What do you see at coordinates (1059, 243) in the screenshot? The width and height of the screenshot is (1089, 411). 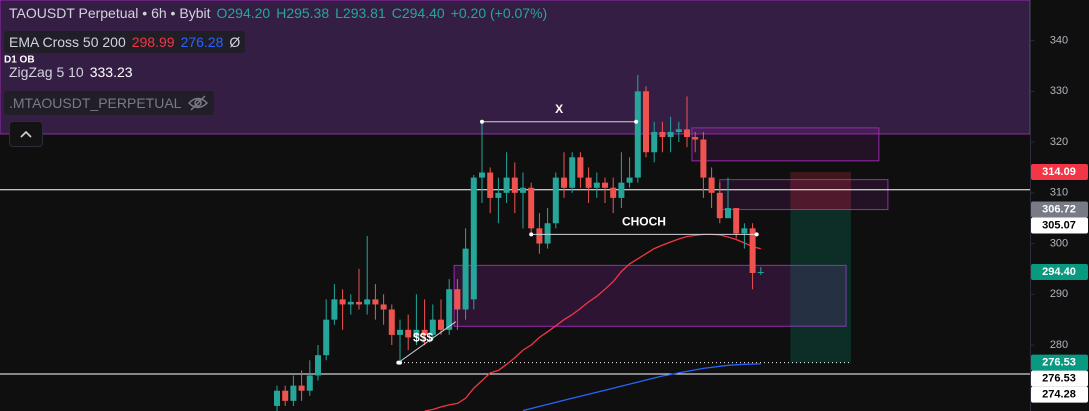 I see `y-tick-label: 300` at bounding box center [1059, 243].